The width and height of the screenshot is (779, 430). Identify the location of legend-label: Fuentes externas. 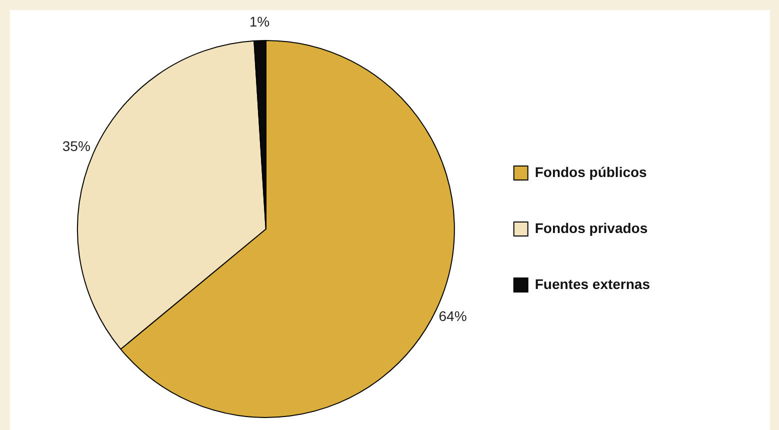
(592, 284).